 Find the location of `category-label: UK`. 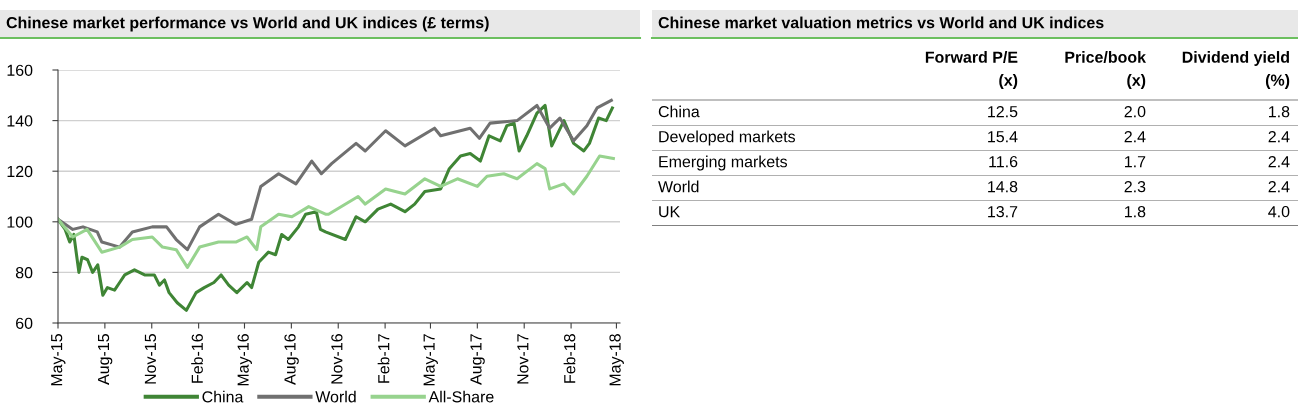

category-label: UK is located at coordinates (670, 212).